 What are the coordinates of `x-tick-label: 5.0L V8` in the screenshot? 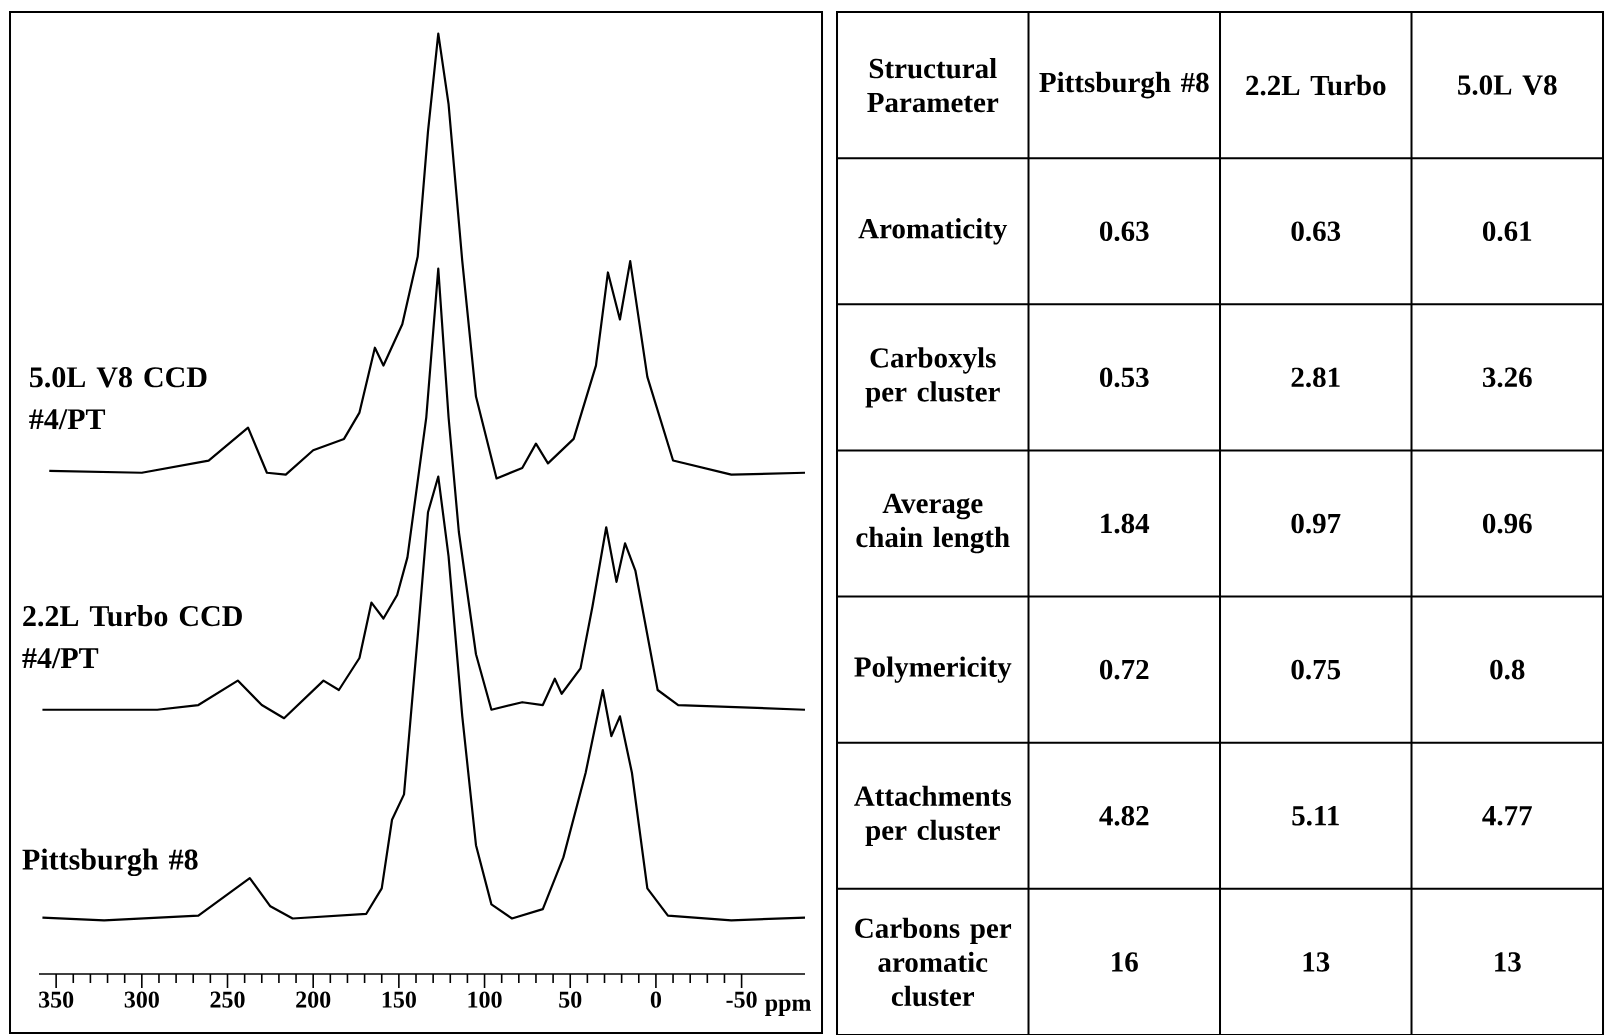 It's located at (1507, 85).